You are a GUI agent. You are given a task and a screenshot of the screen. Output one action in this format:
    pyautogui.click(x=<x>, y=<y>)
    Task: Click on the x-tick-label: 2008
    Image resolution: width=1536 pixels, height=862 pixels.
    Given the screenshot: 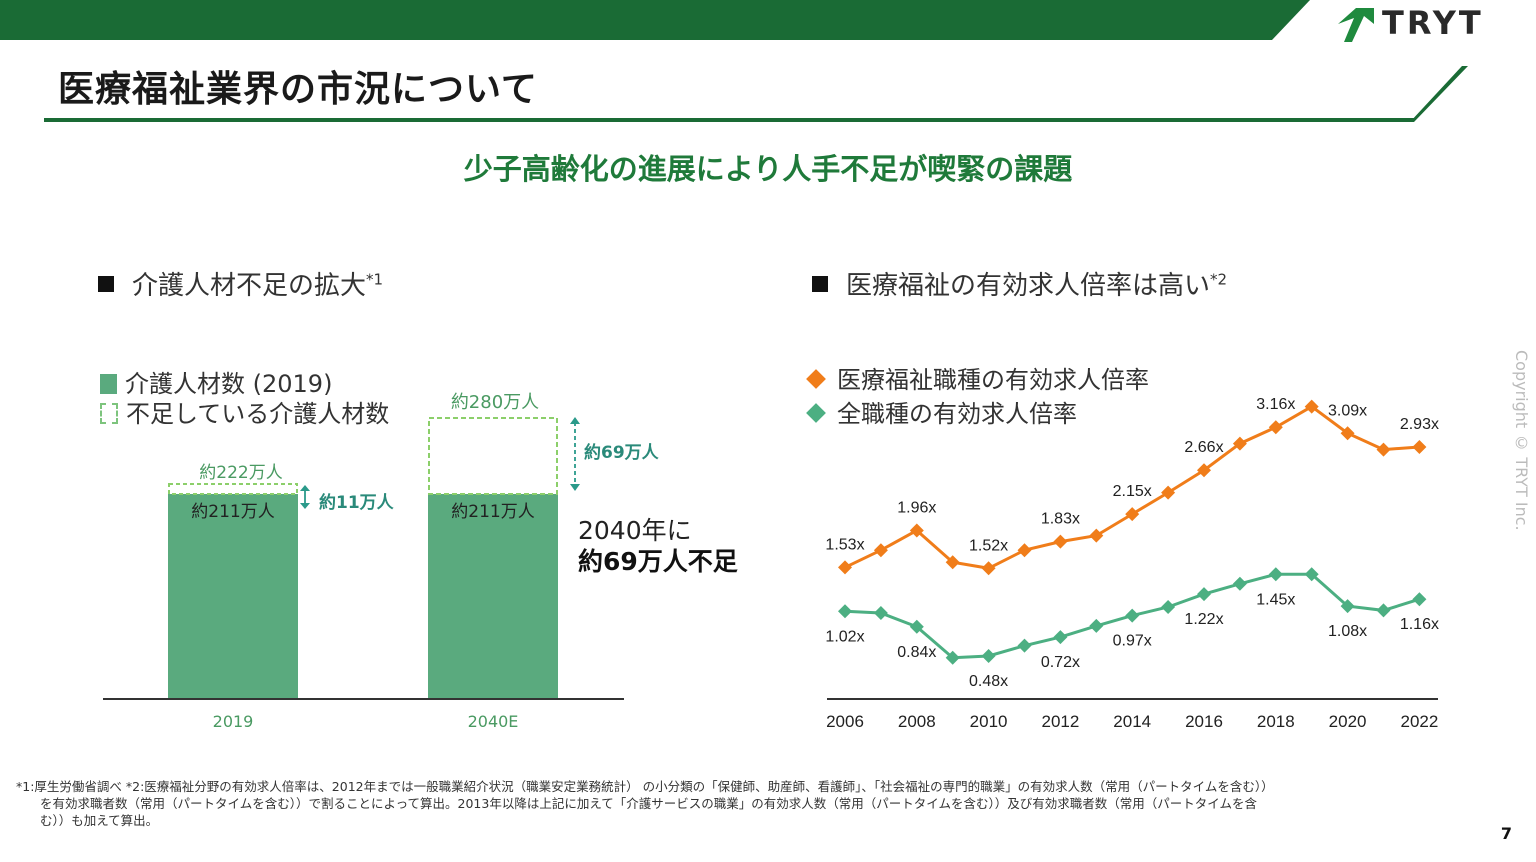 What is the action you would take?
    pyautogui.click(x=917, y=721)
    